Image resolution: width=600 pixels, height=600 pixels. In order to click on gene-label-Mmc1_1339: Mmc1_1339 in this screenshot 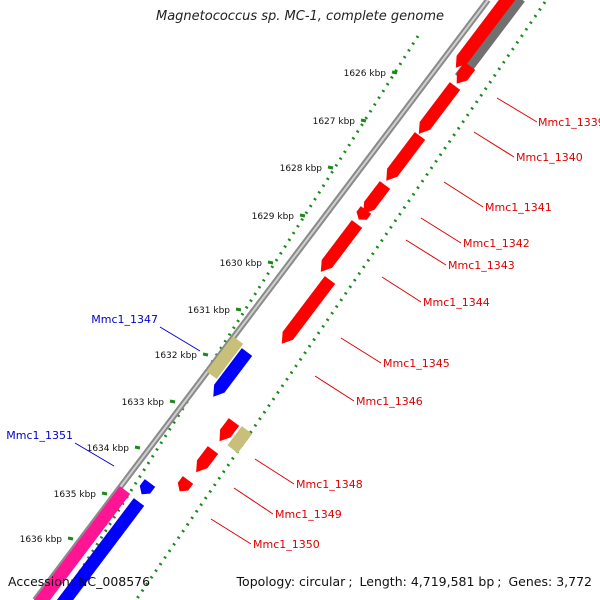, I will do `click(548, 113)`.